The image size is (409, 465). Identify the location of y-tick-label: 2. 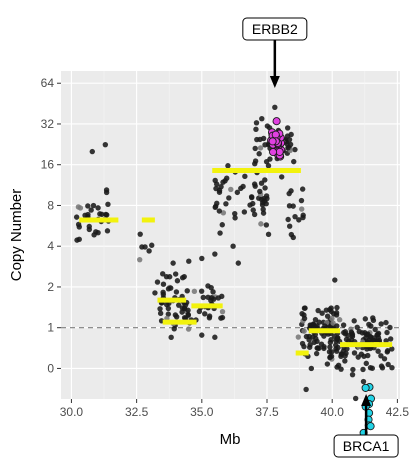
(50, 287).